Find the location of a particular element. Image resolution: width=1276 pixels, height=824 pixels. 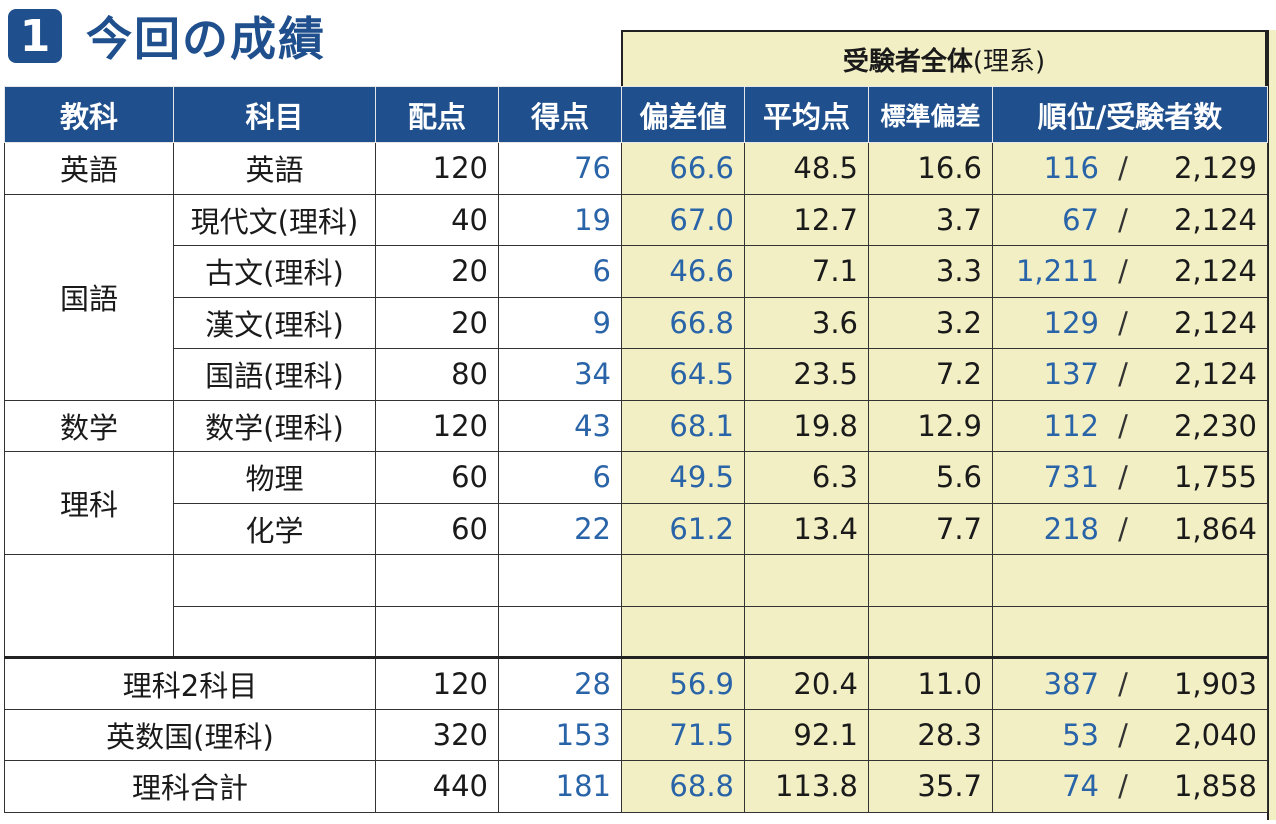

score-cell: 153 is located at coordinates (560, 734).